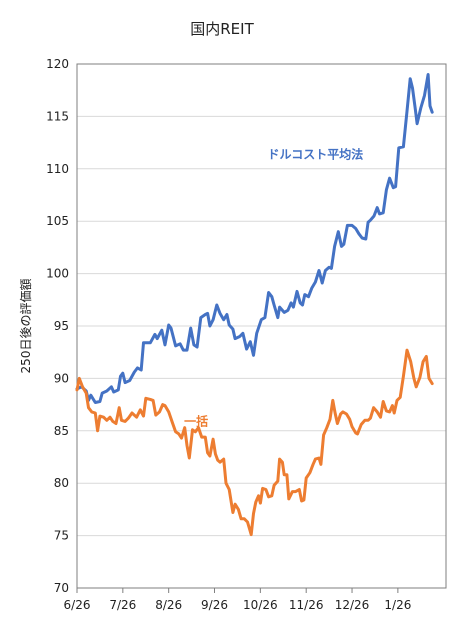  What do you see at coordinates (61, 588) in the screenshot?
I see `y-tick-label: 70` at bounding box center [61, 588].